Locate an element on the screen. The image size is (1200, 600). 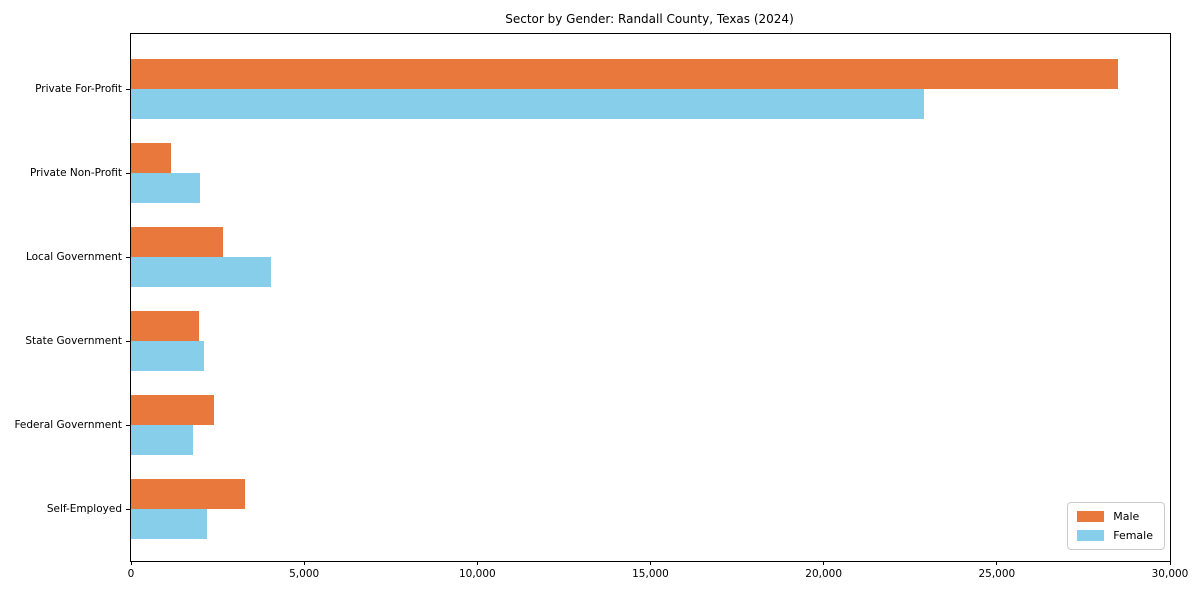
x-tick-label-25-000: 25,000 is located at coordinates (997, 574).